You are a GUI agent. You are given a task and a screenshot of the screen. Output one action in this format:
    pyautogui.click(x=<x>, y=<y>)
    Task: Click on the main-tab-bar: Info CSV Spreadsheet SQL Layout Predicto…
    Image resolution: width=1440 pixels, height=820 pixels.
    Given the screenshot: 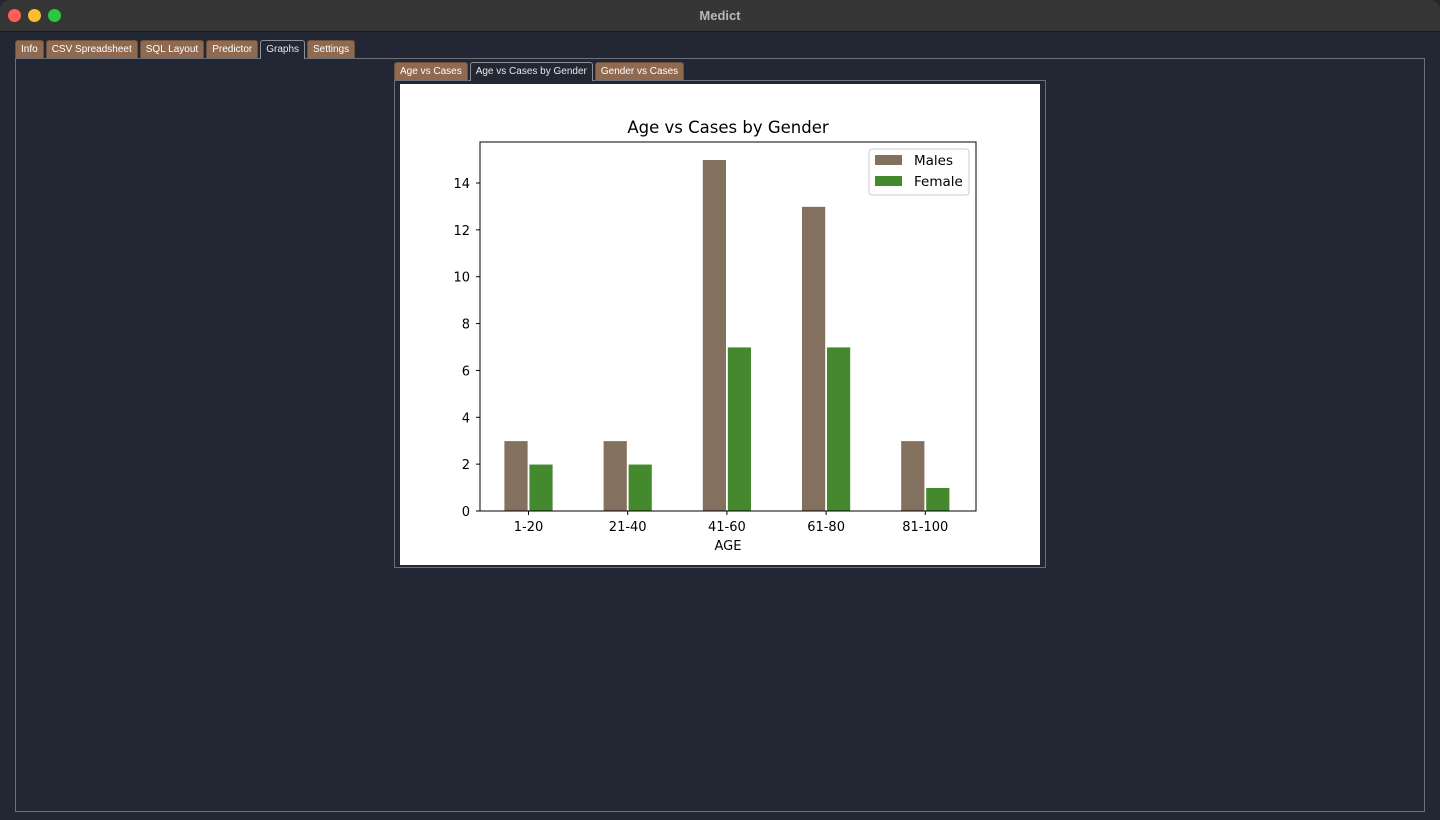 What is the action you would take?
    pyautogui.click(x=186, y=49)
    